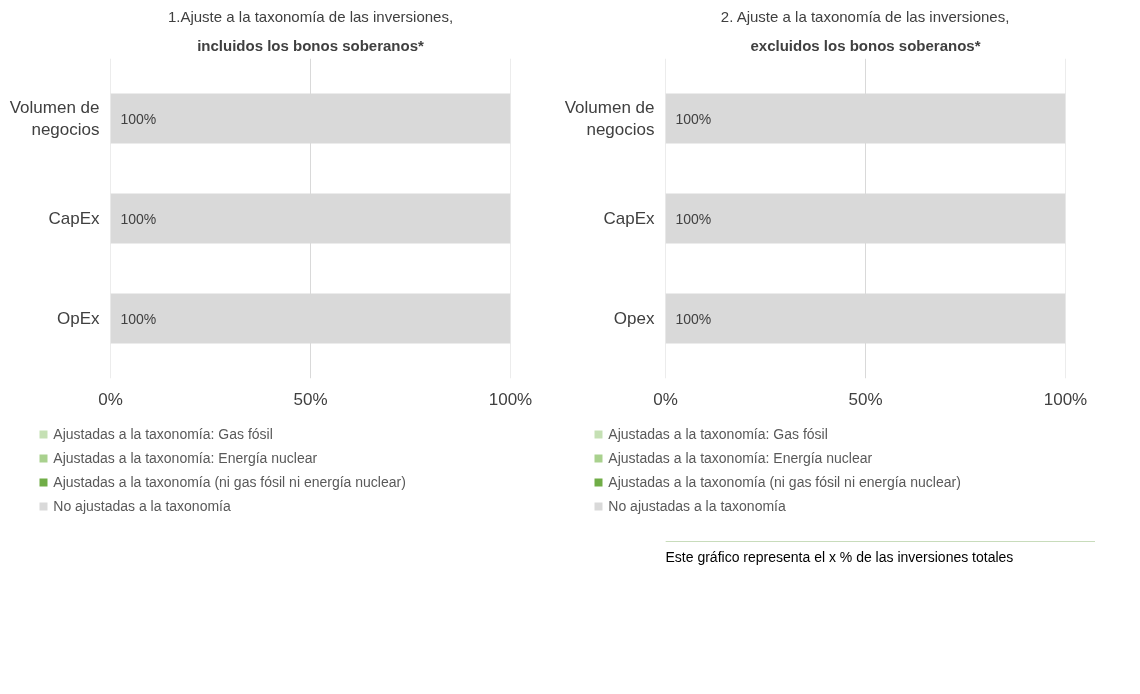  I want to click on chart-title: 1.Ajuste a la taxonomía de las inversiones,, so click(310, 16).